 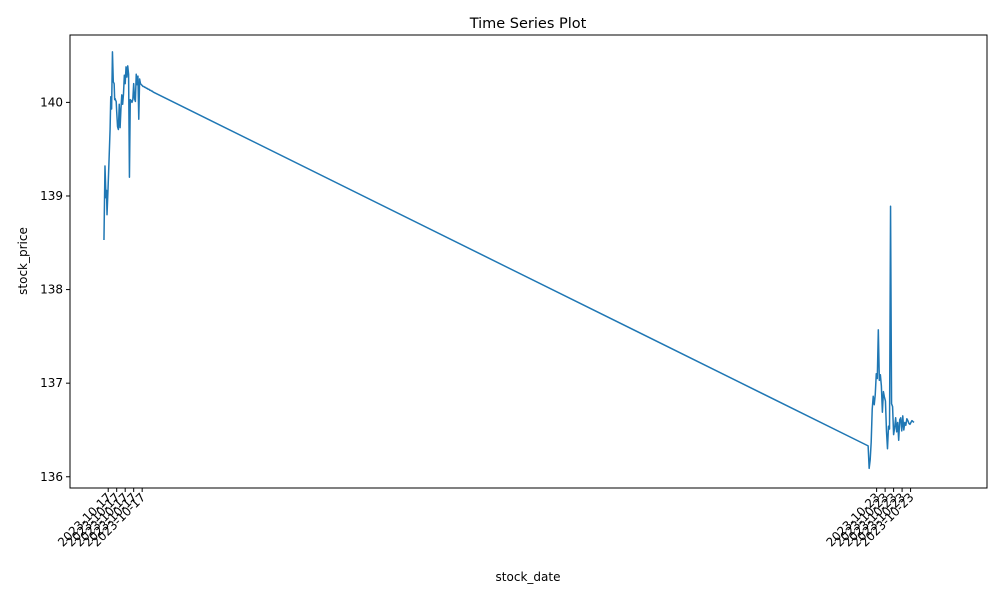 I want to click on y-tick-label: 139, so click(x=51, y=196).